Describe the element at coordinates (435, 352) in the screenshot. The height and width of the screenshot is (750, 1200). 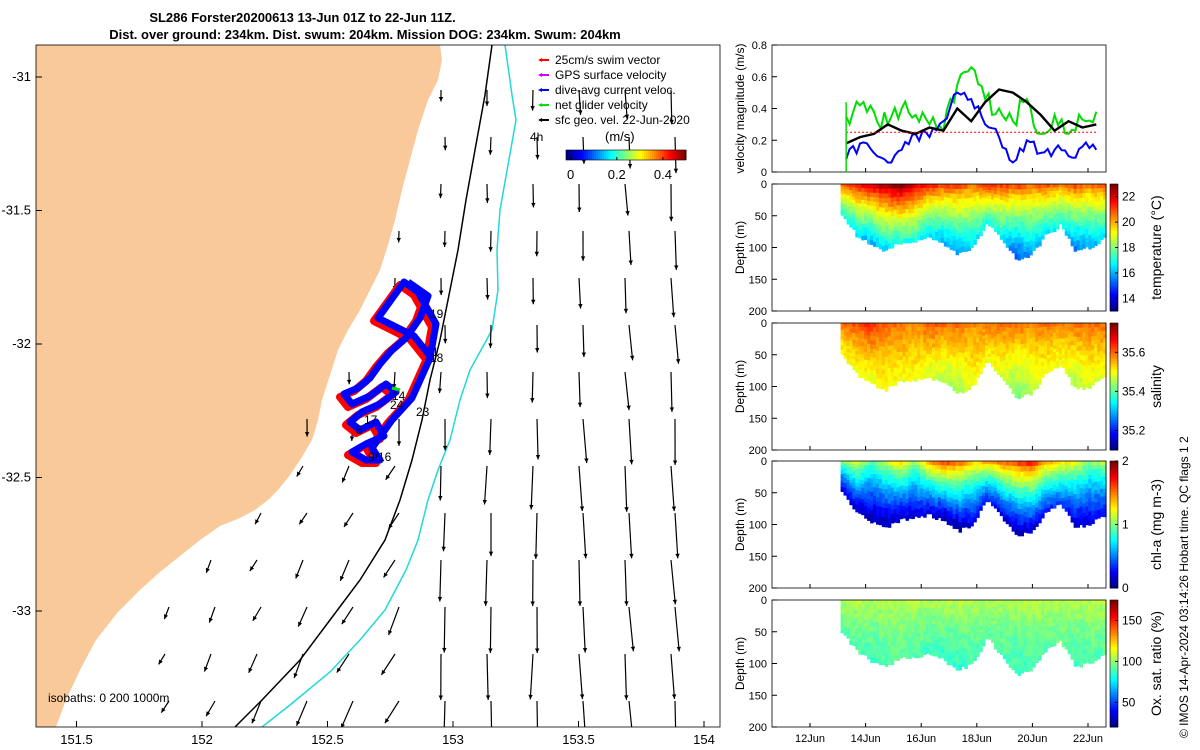
I see `day-label: 1` at that location.